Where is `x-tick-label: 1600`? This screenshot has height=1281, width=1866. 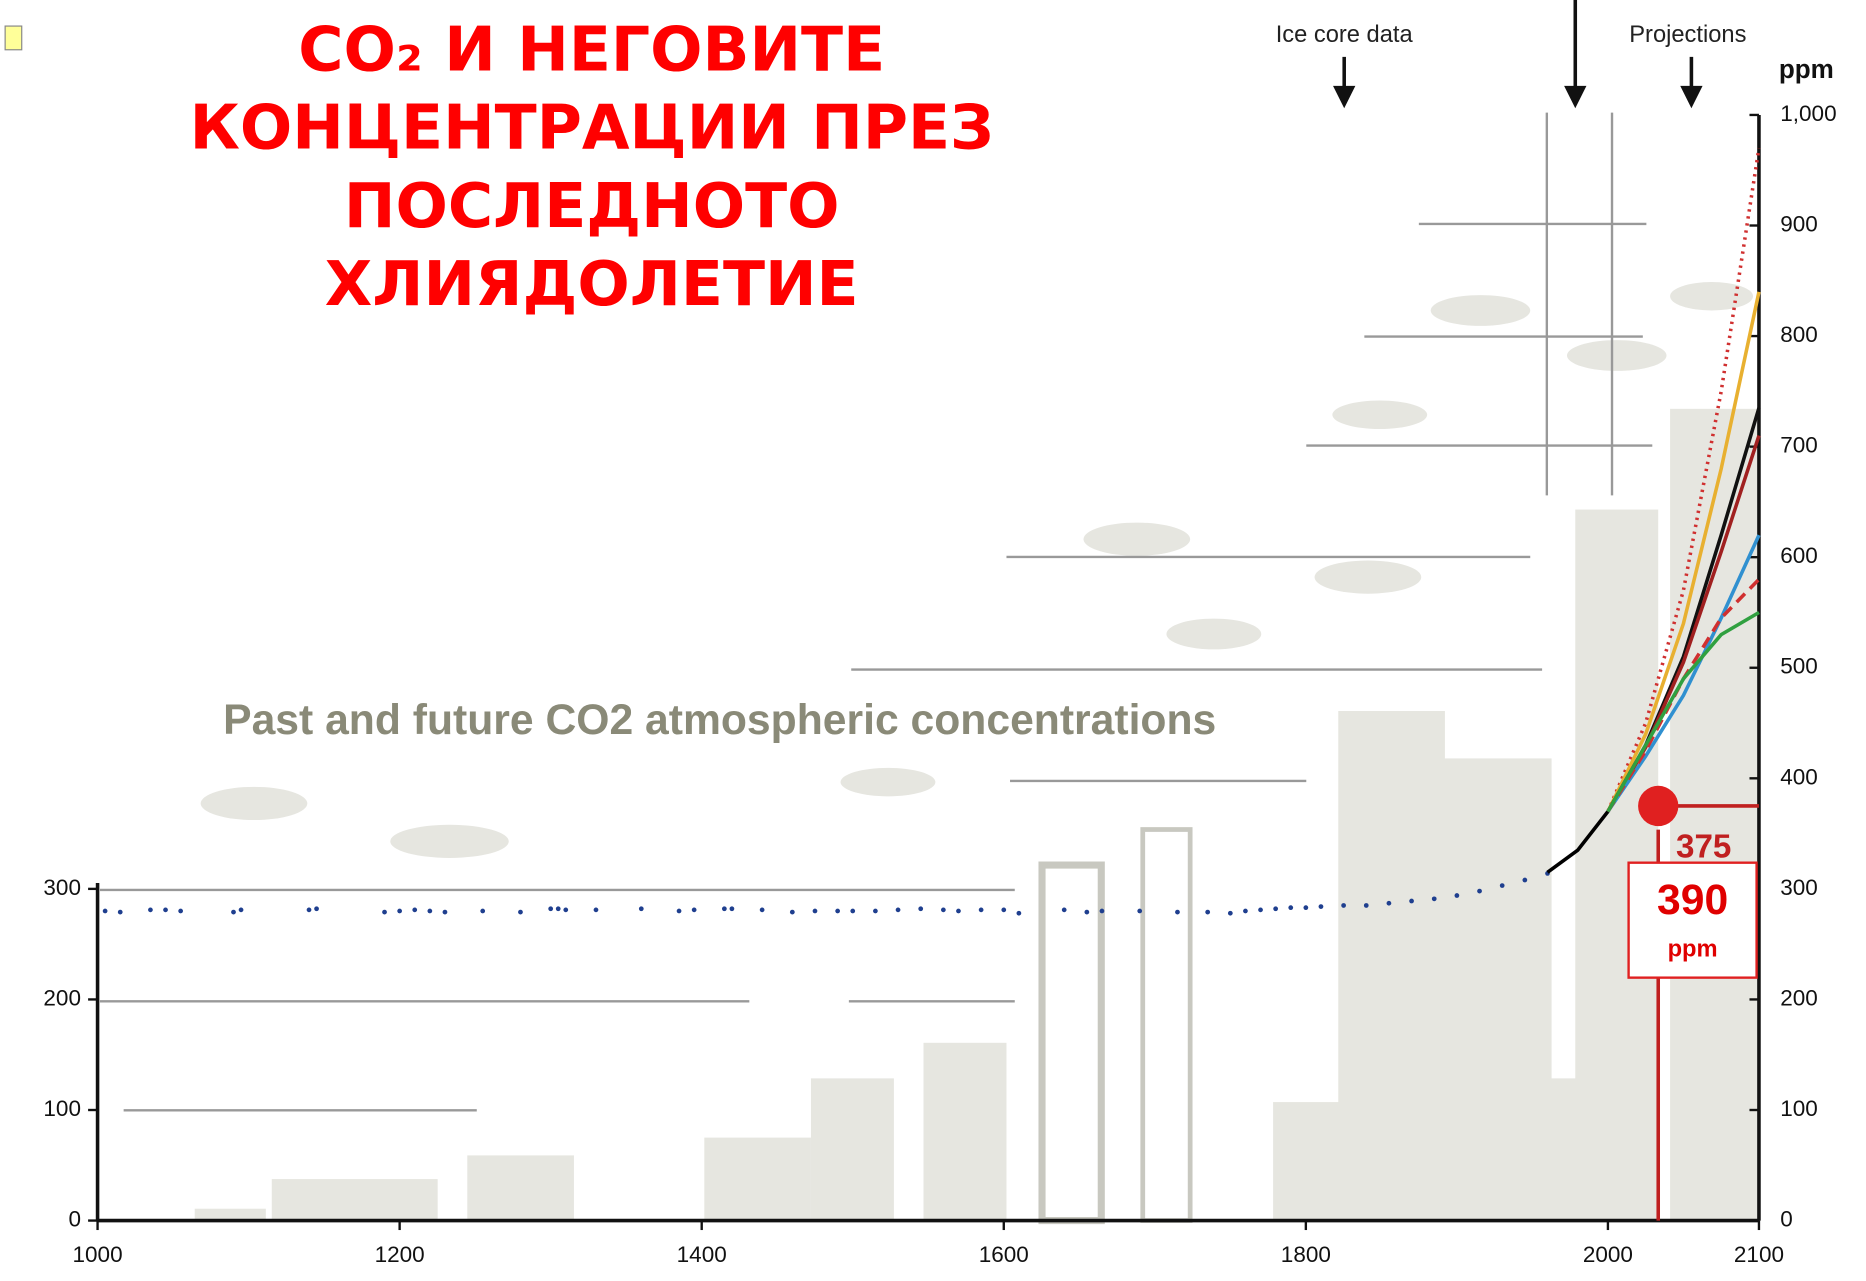
x-tick-label: 1600 is located at coordinates (1004, 1254).